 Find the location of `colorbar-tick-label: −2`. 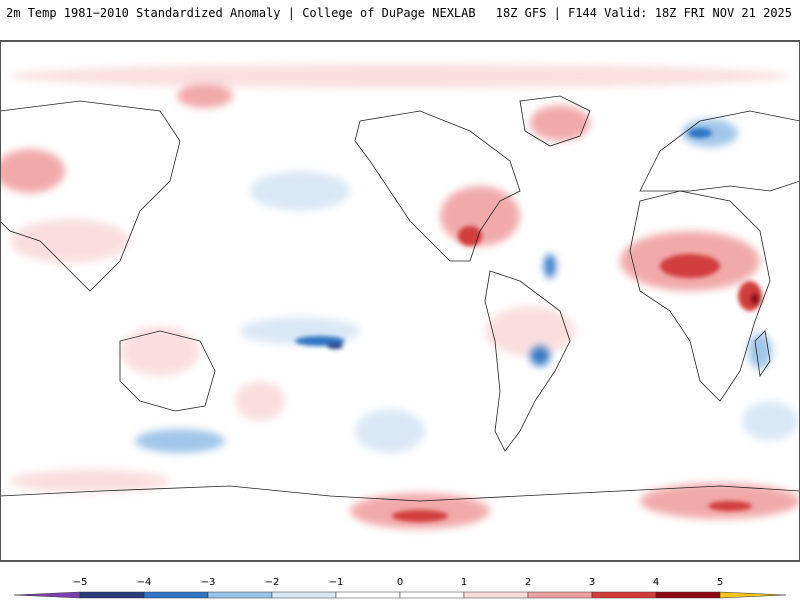

colorbar-tick-label: −2 is located at coordinates (272, 582).